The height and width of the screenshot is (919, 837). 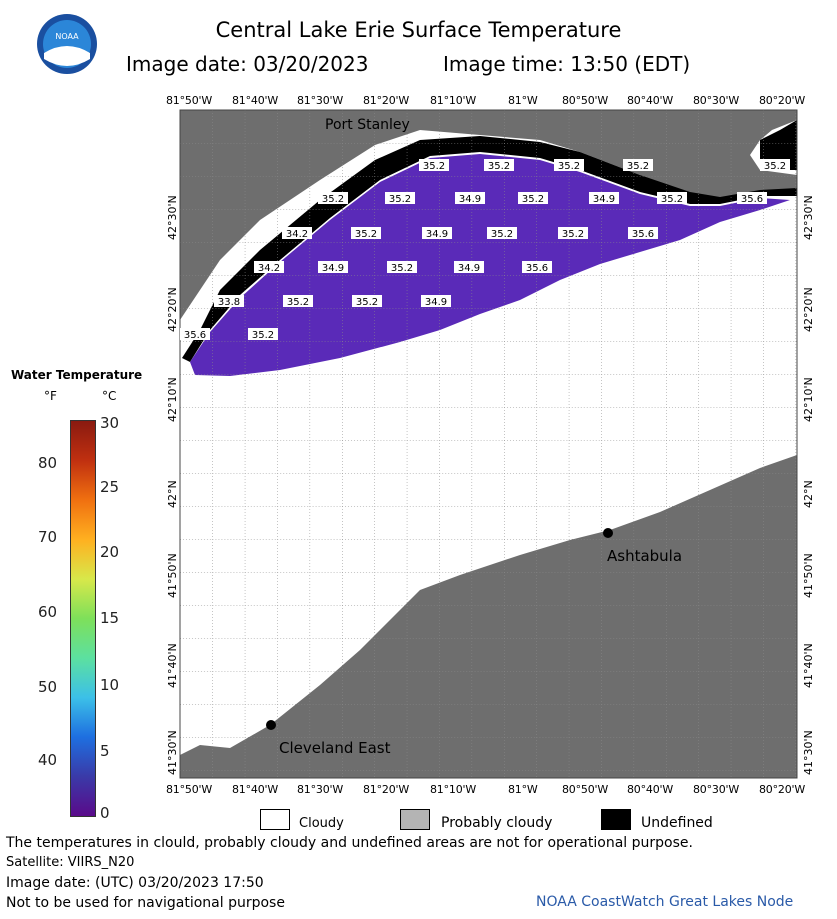 What do you see at coordinates (367, 125) in the screenshot?
I see `label-port-stanley: Port Stanley` at bounding box center [367, 125].